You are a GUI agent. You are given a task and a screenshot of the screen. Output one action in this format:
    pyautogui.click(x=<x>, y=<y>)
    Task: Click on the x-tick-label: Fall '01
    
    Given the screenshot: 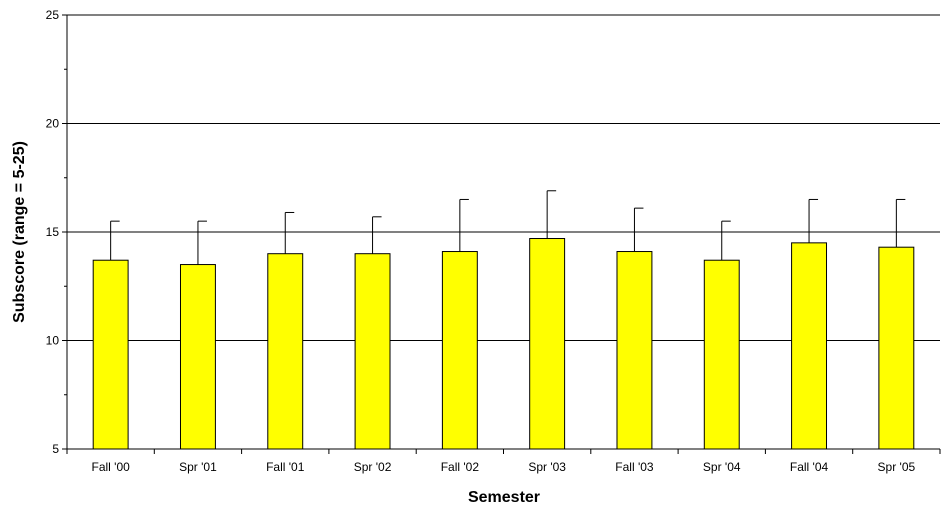 What is the action you would take?
    pyautogui.click(x=285, y=467)
    